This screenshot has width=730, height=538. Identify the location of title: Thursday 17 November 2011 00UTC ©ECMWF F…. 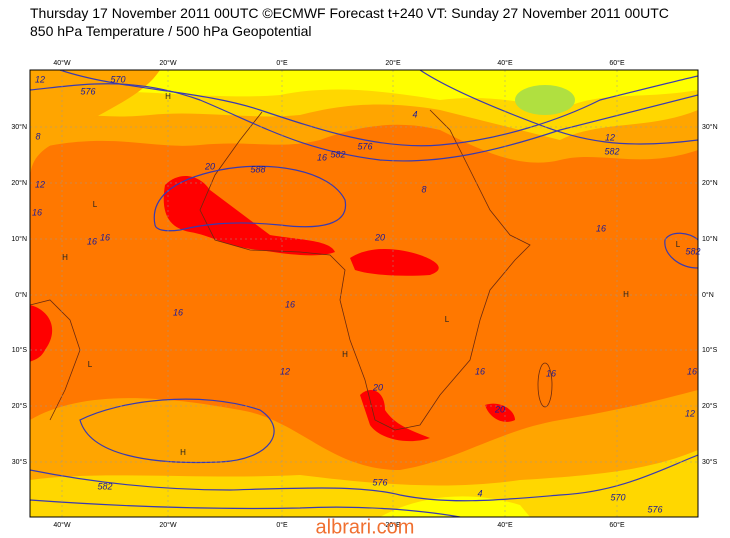
(349, 13).